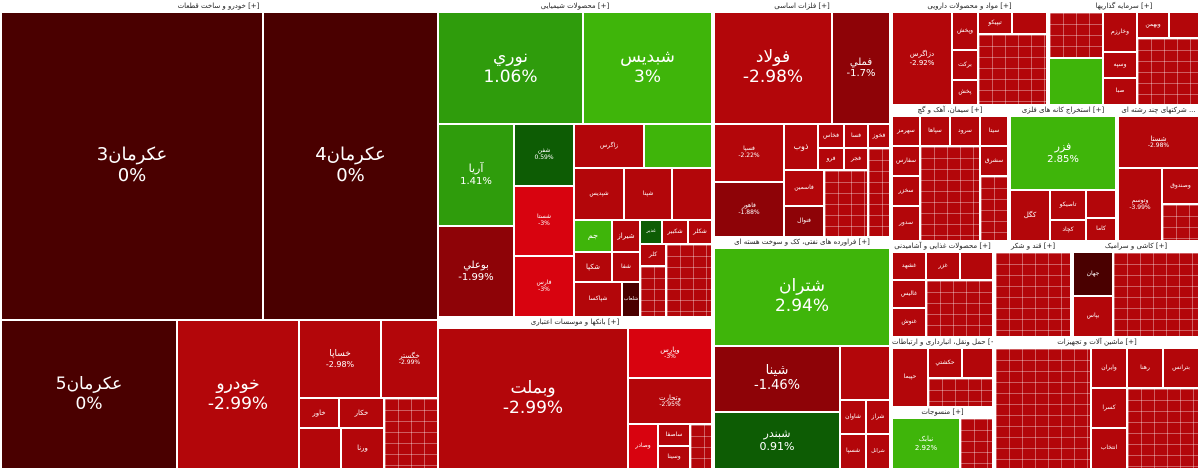 This screenshot has width=1200, height=468. I want to click on stock-tile: فسا, so click(856, 136).